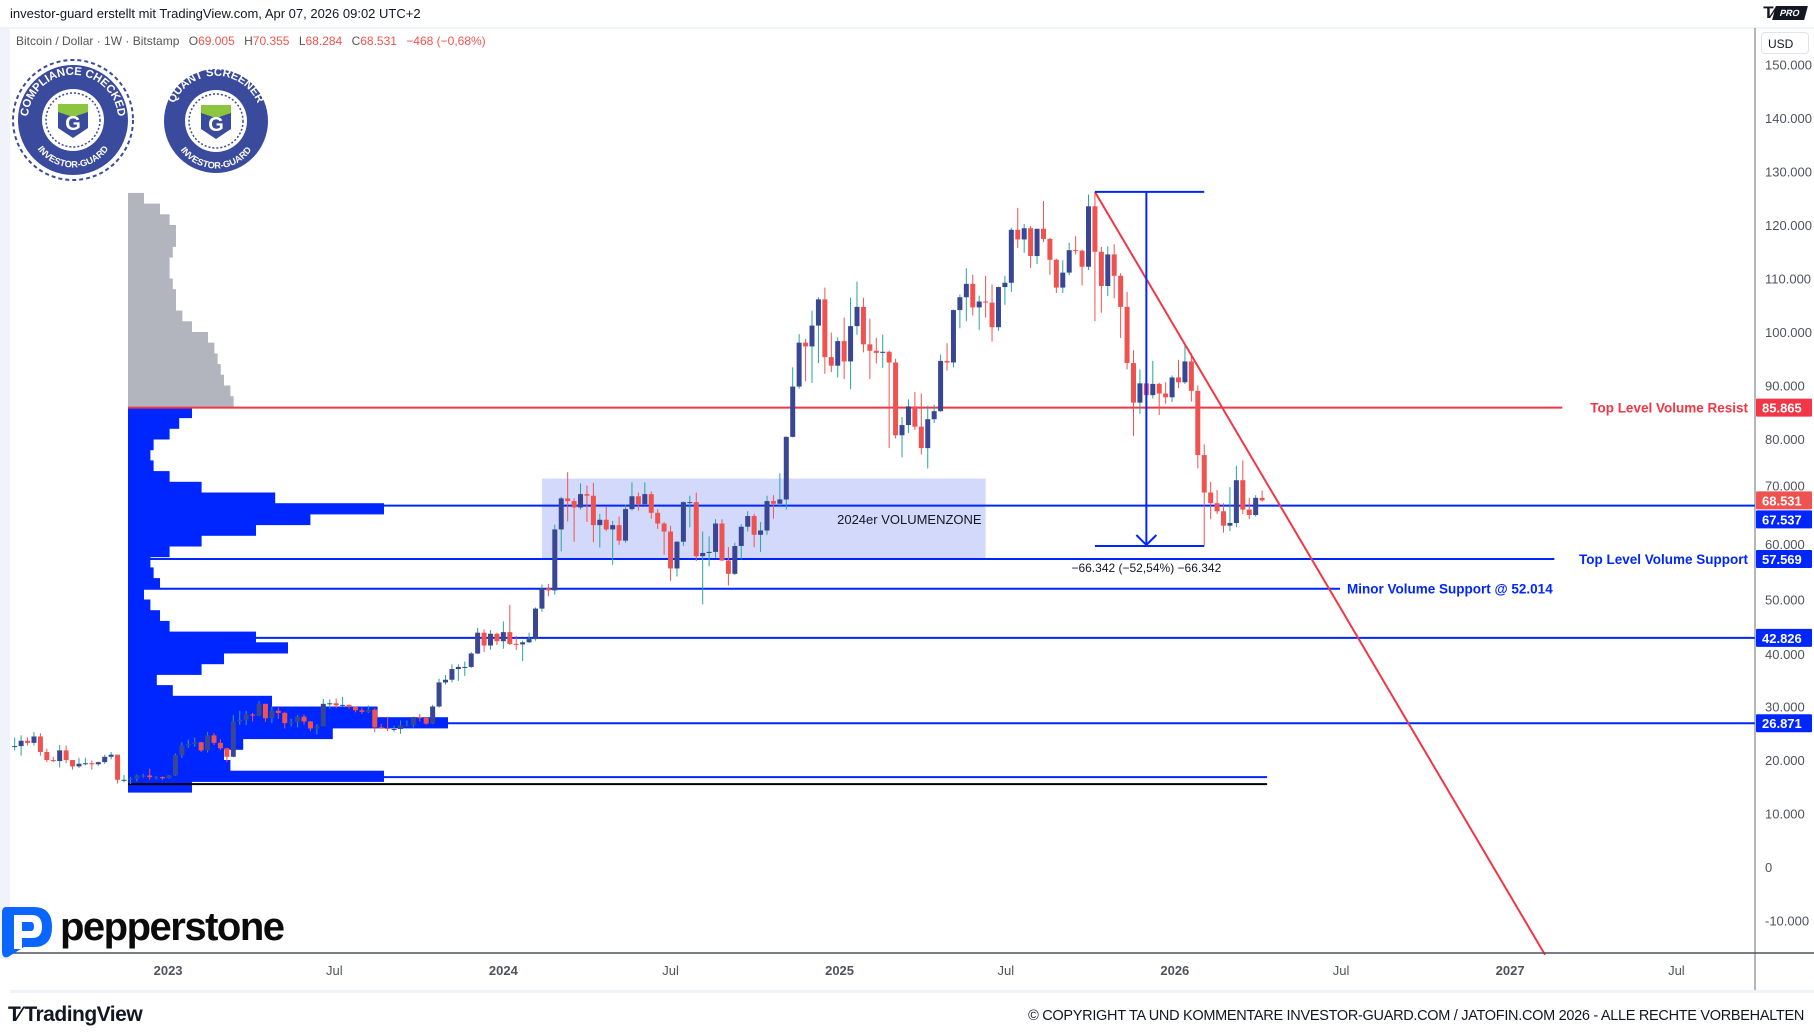  What do you see at coordinates (216, 41) in the screenshot?
I see `open-value: 69.005` at bounding box center [216, 41].